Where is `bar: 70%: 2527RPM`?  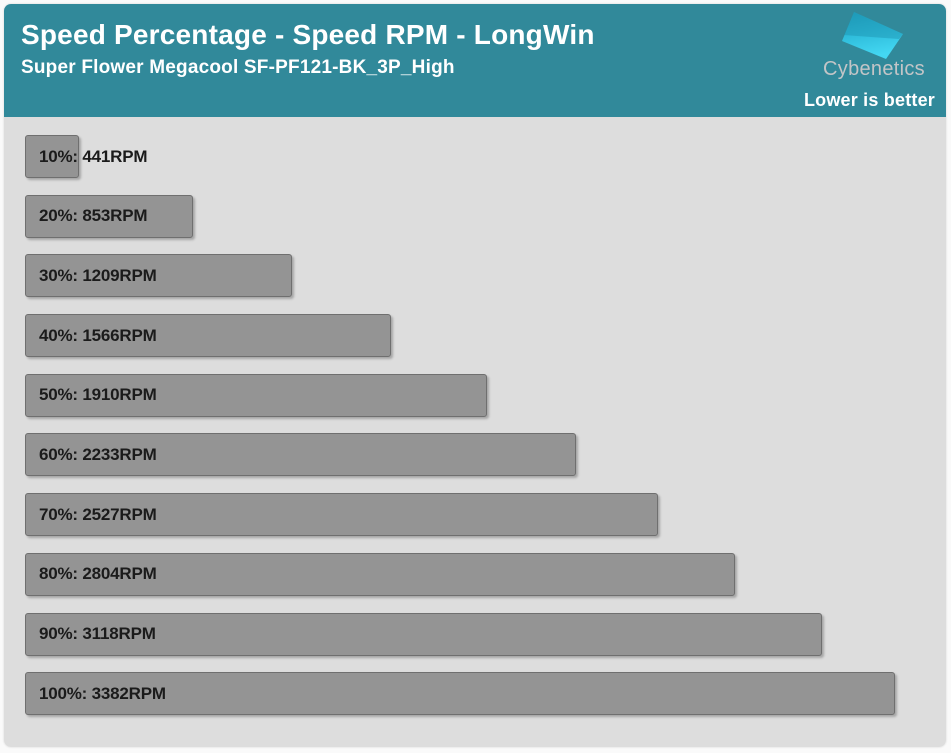 bar: 70%: 2527RPM is located at coordinates (341, 515).